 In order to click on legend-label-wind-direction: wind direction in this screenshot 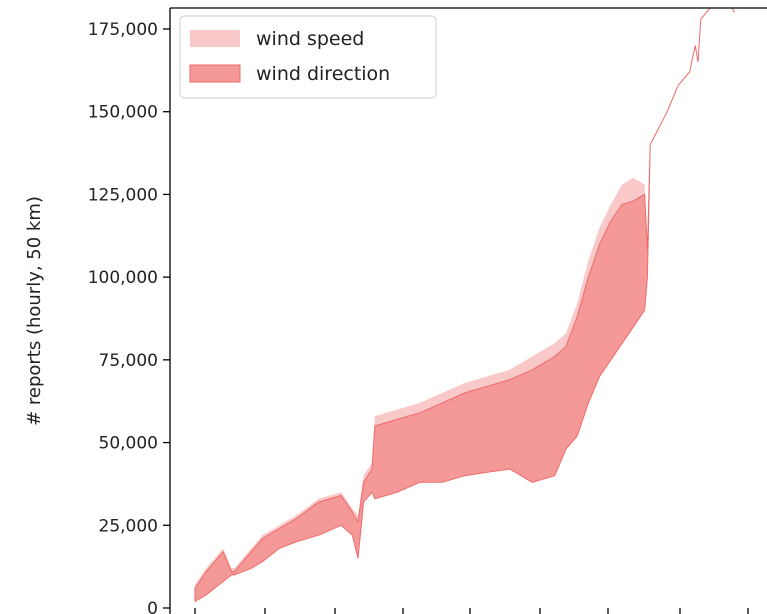, I will do `click(323, 74)`.